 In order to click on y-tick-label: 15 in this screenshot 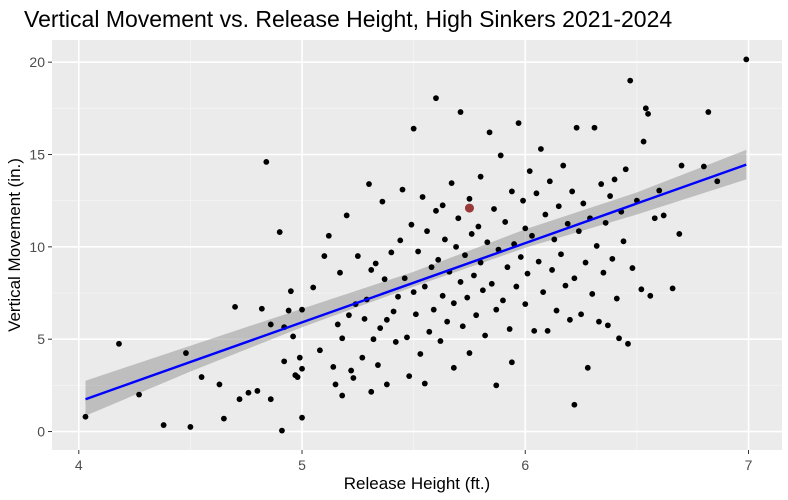, I will do `click(37, 155)`.